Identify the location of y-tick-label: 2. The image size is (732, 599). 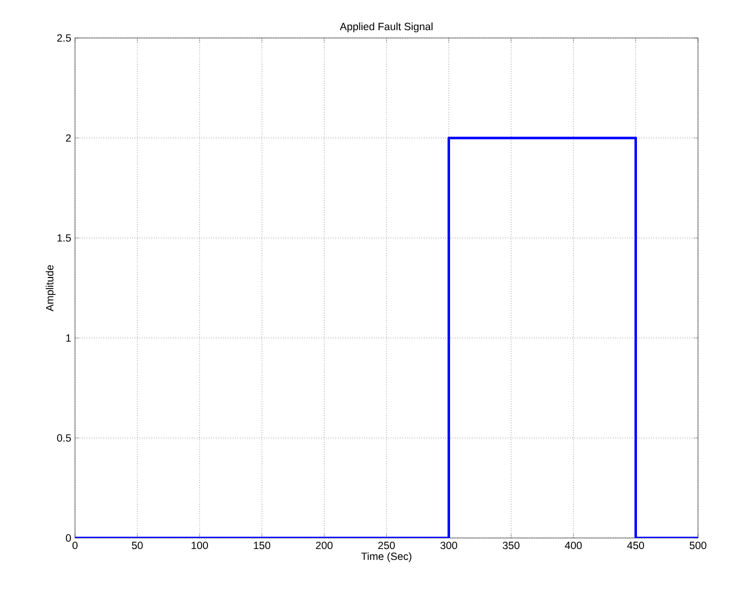
(68, 138).